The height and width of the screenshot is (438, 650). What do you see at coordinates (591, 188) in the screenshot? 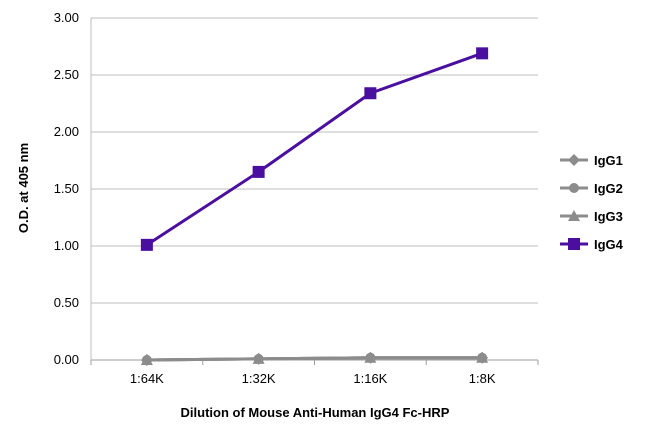
I see `legend-item: IgG2` at bounding box center [591, 188].